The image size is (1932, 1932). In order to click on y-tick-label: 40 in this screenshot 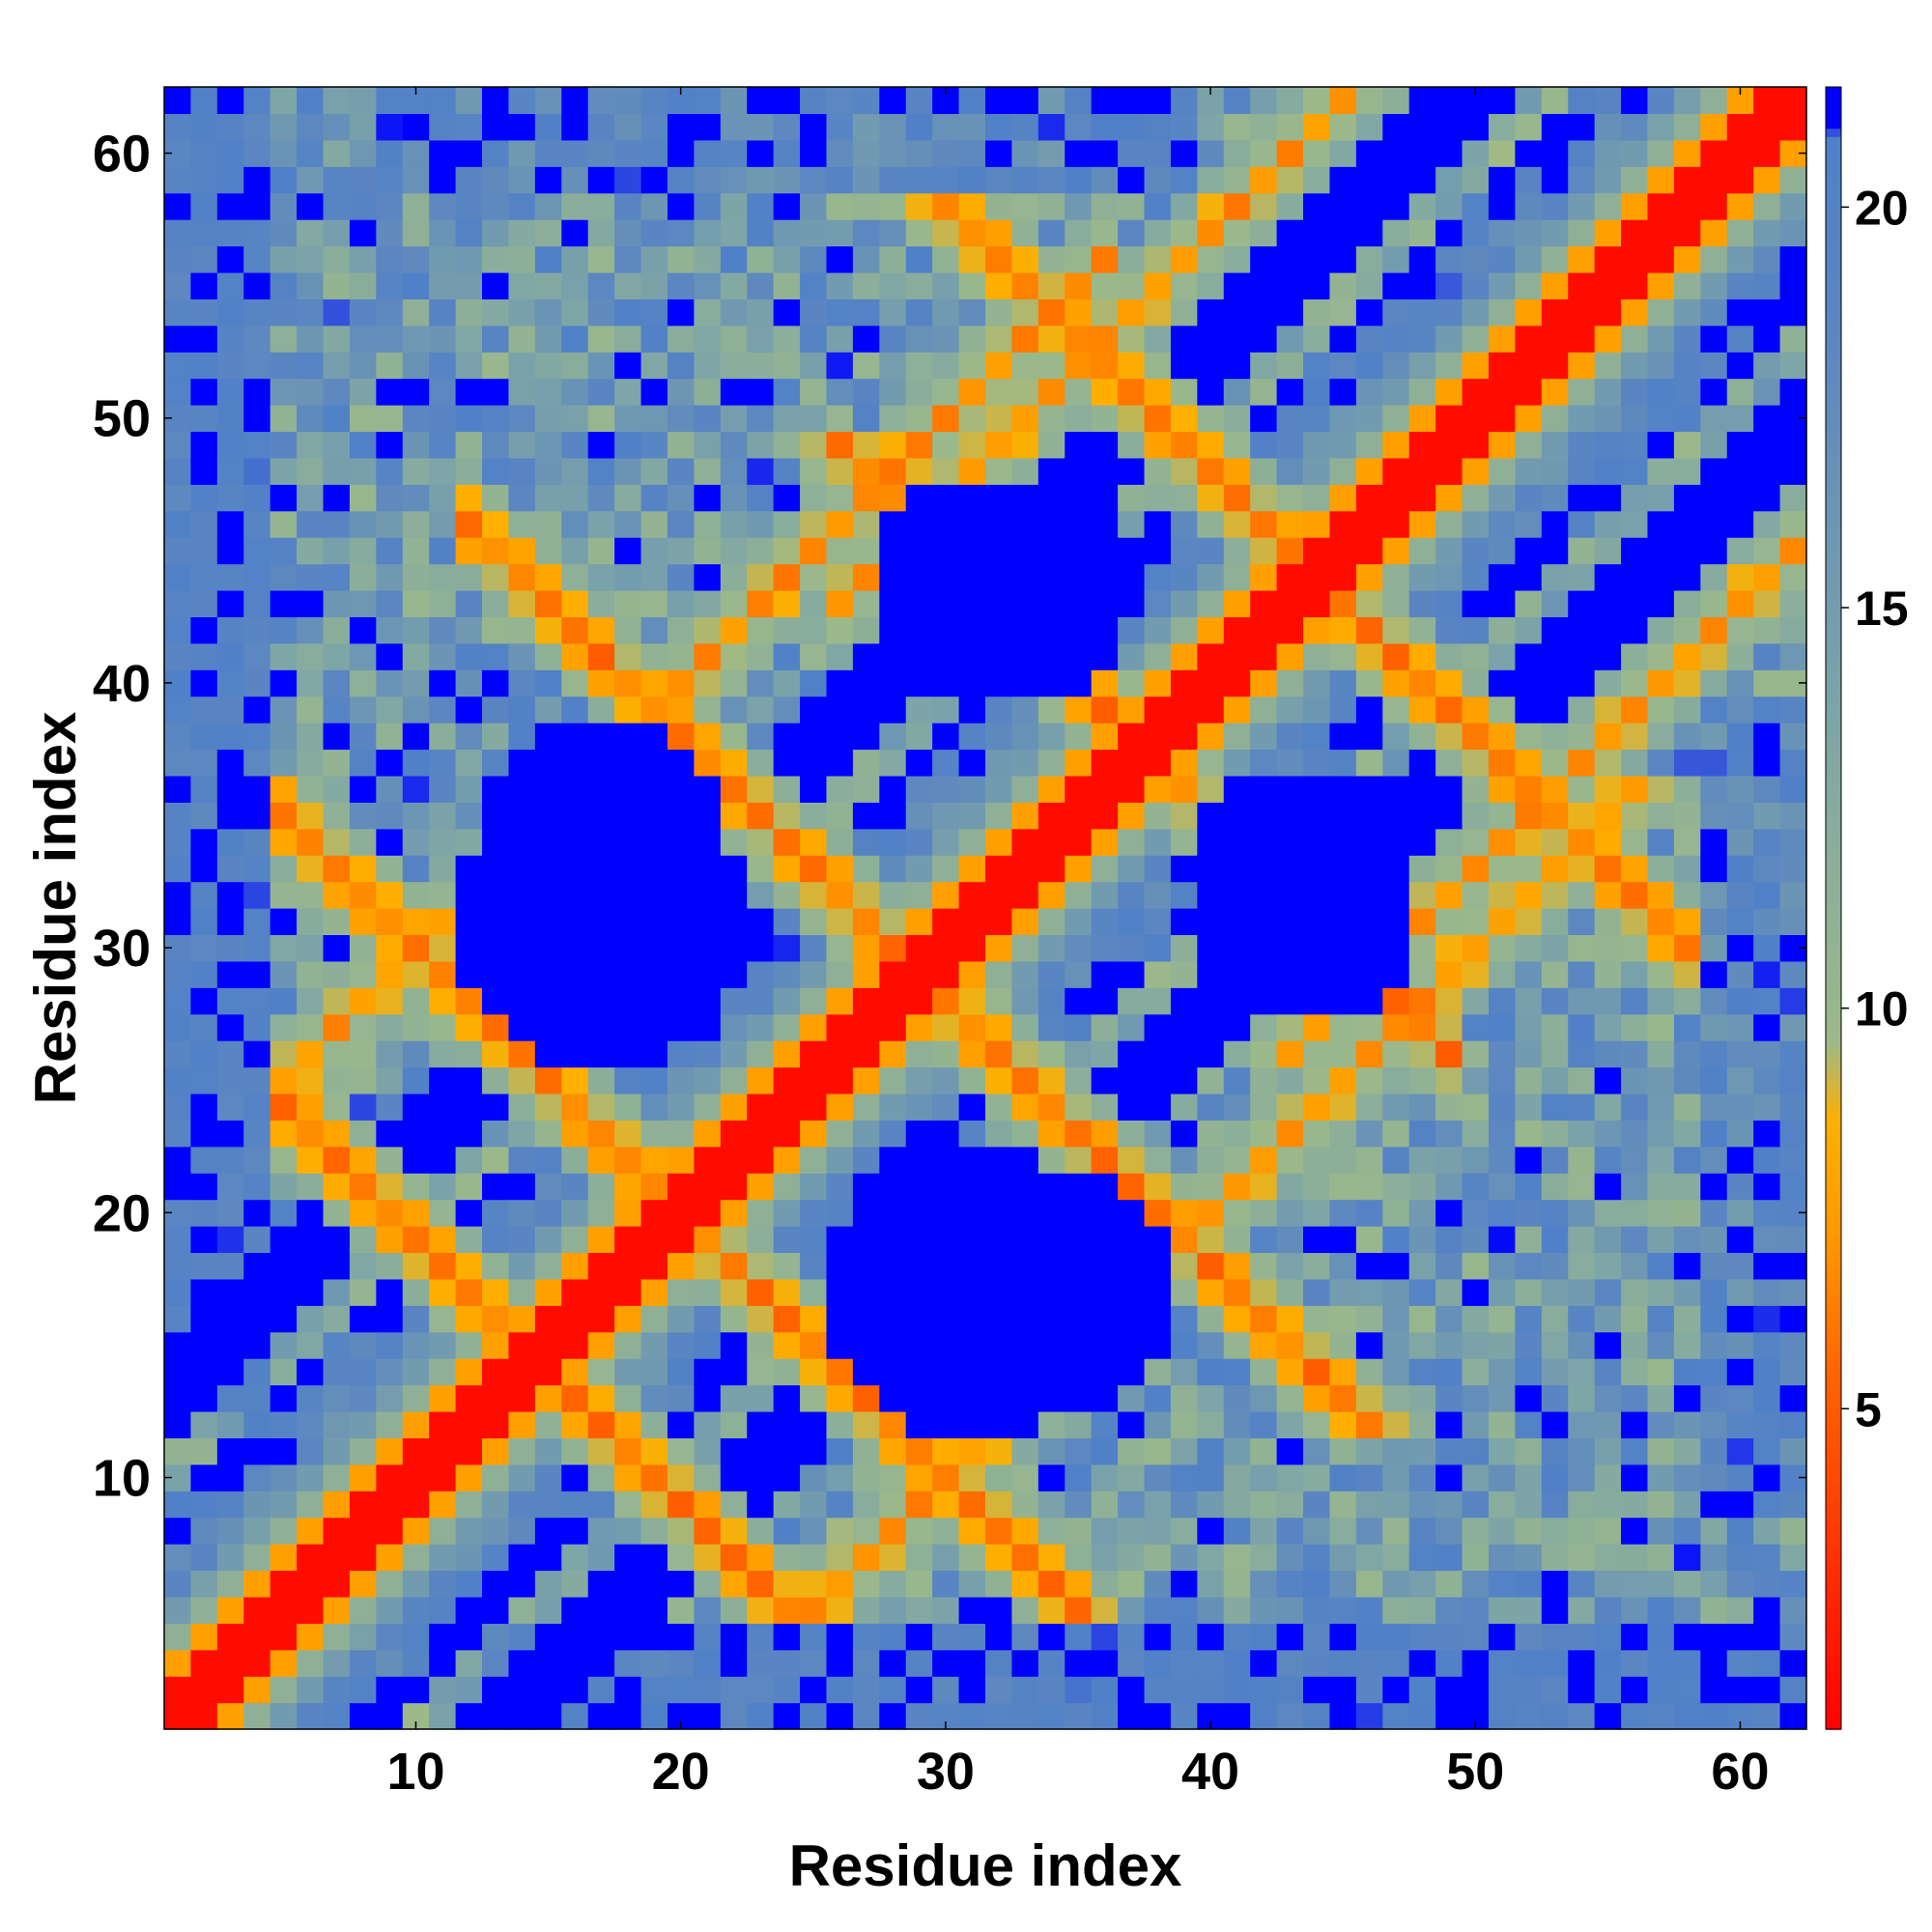, I will do `click(122, 684)`.